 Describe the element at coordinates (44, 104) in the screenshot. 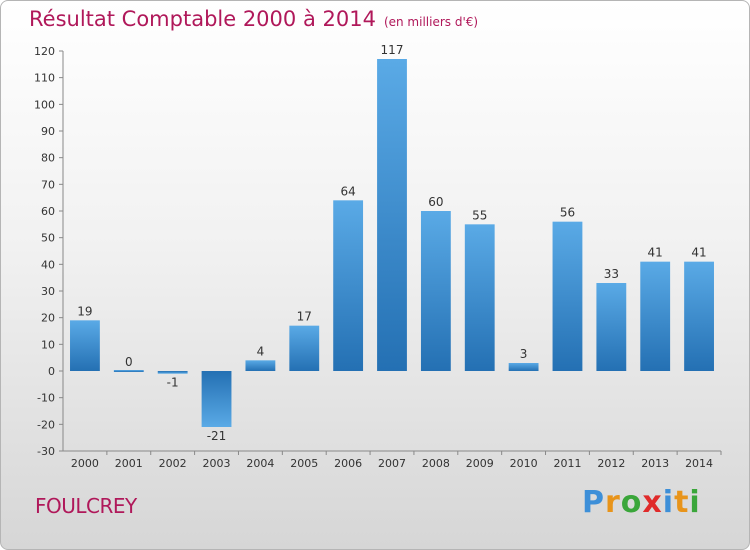

I see `y-tick-label: 100` at that location.